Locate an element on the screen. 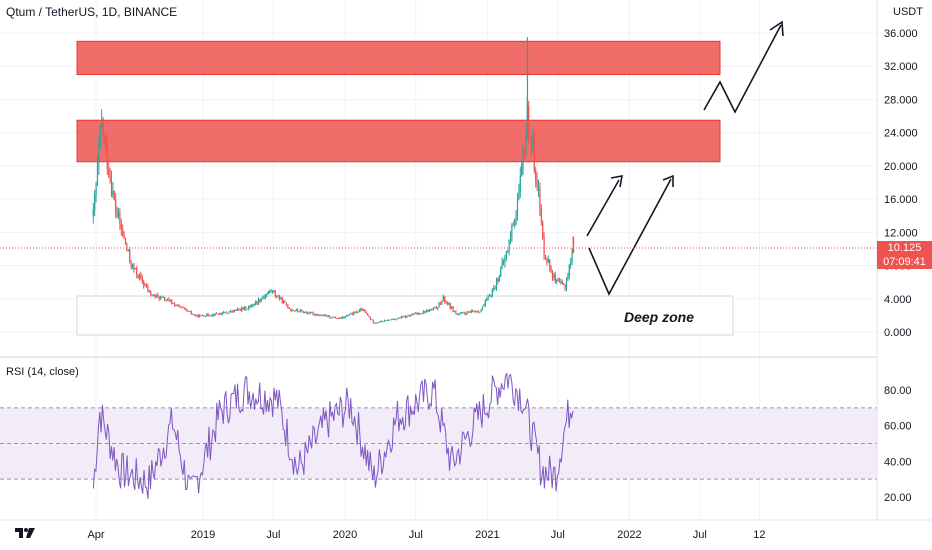 The height and width of the screenshot is (550, 932). price-tick-label: 0.000 is located at coordinates (898, 333).